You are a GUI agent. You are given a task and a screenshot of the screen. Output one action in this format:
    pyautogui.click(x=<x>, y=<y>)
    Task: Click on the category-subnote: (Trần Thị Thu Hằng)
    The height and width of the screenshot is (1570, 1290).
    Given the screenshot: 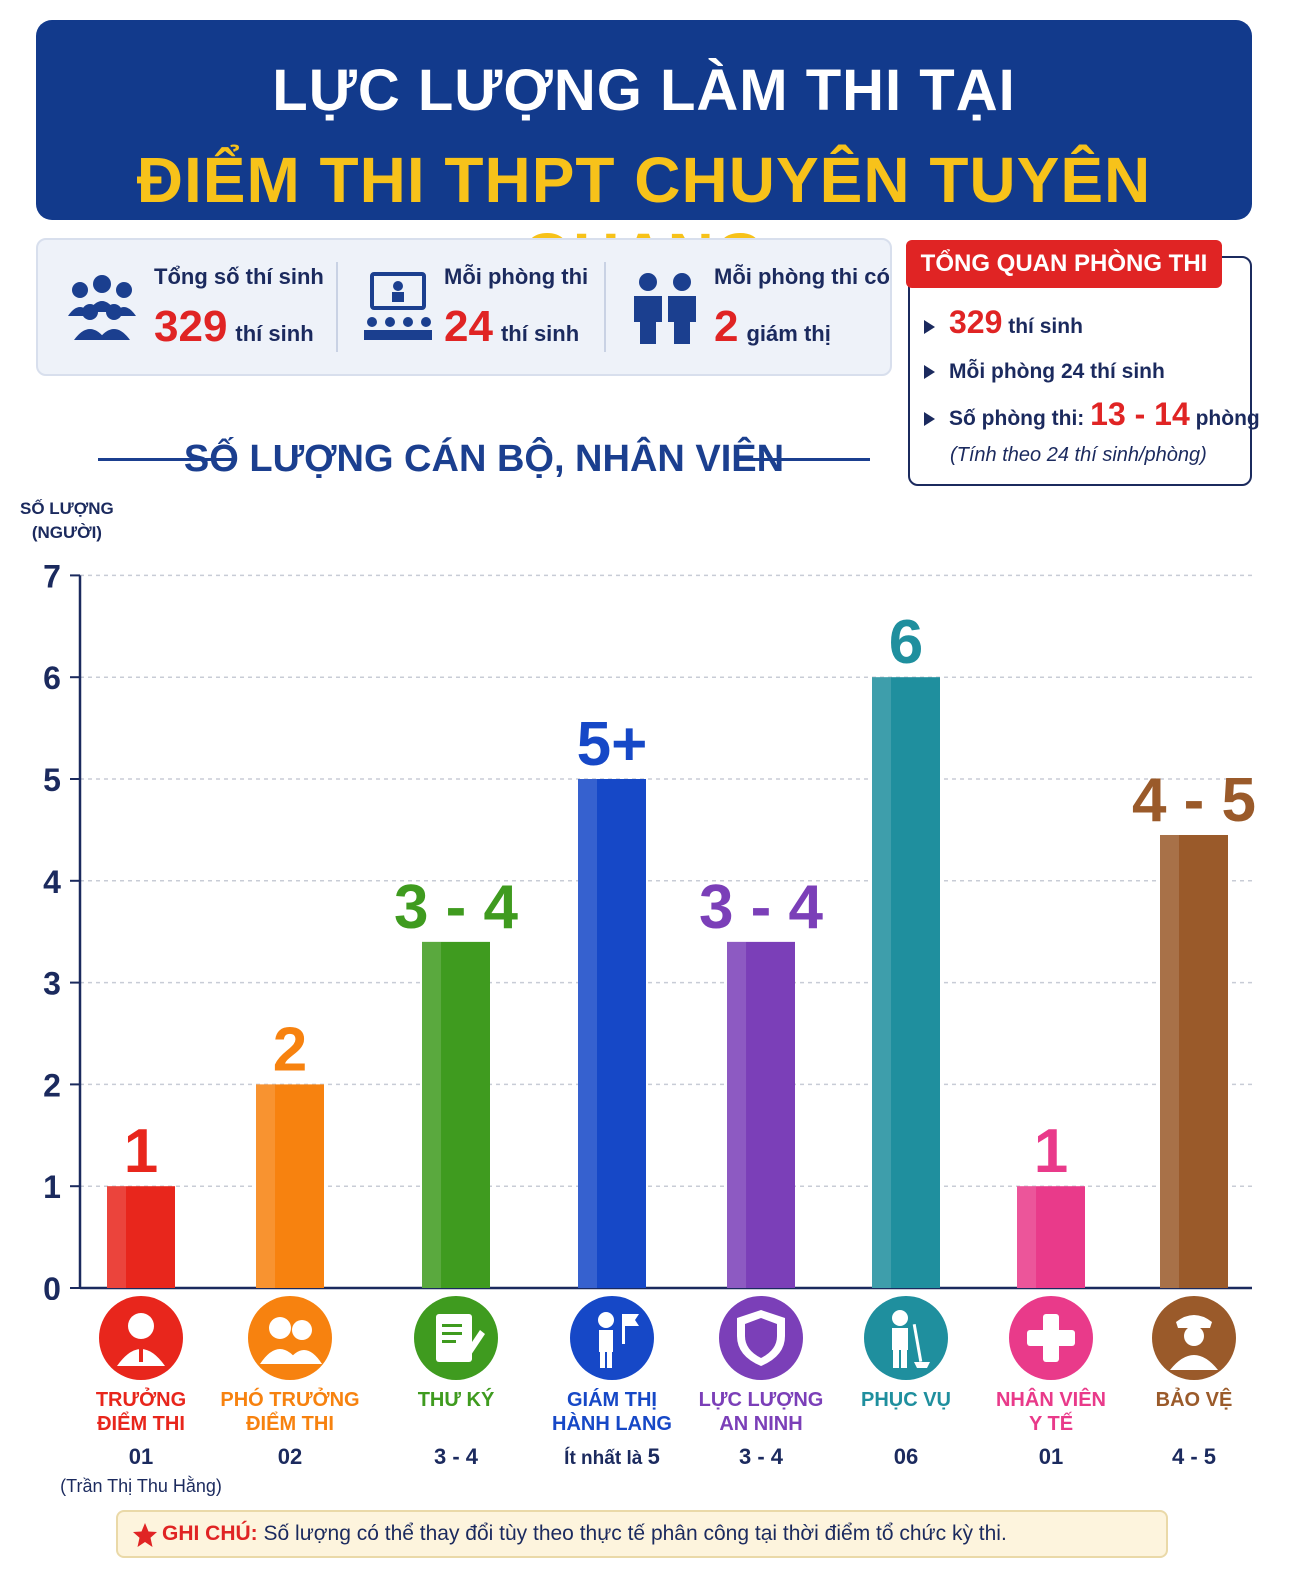 What is the action you would take?
    pyautogui.click(x=141, y=1486)
    